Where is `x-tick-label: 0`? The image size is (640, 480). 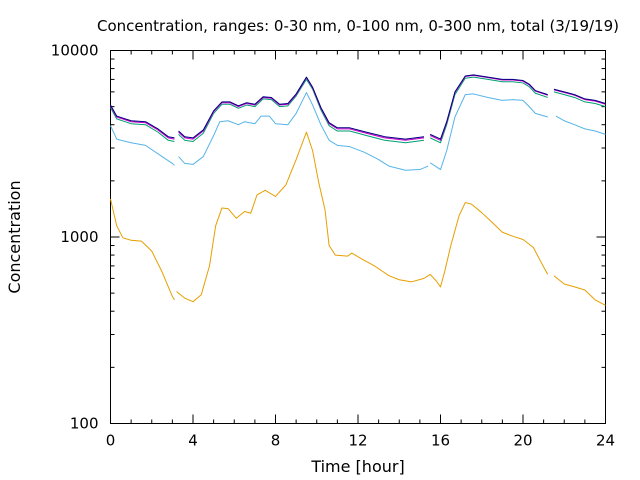 x-tick-label: 0 is located at coordinates (111, 441).